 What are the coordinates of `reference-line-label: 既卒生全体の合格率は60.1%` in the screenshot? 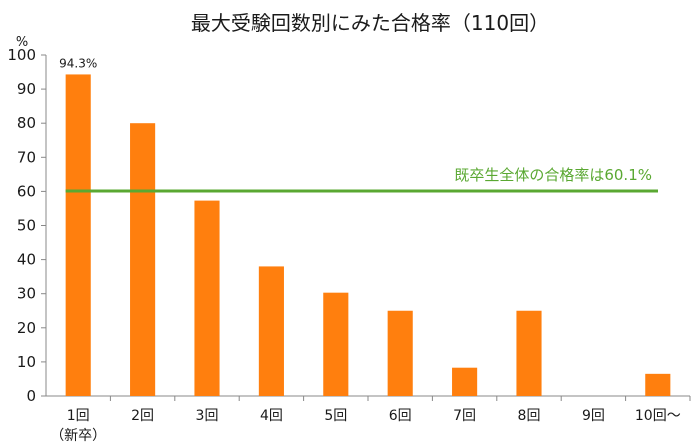 It's located at (553, 175).